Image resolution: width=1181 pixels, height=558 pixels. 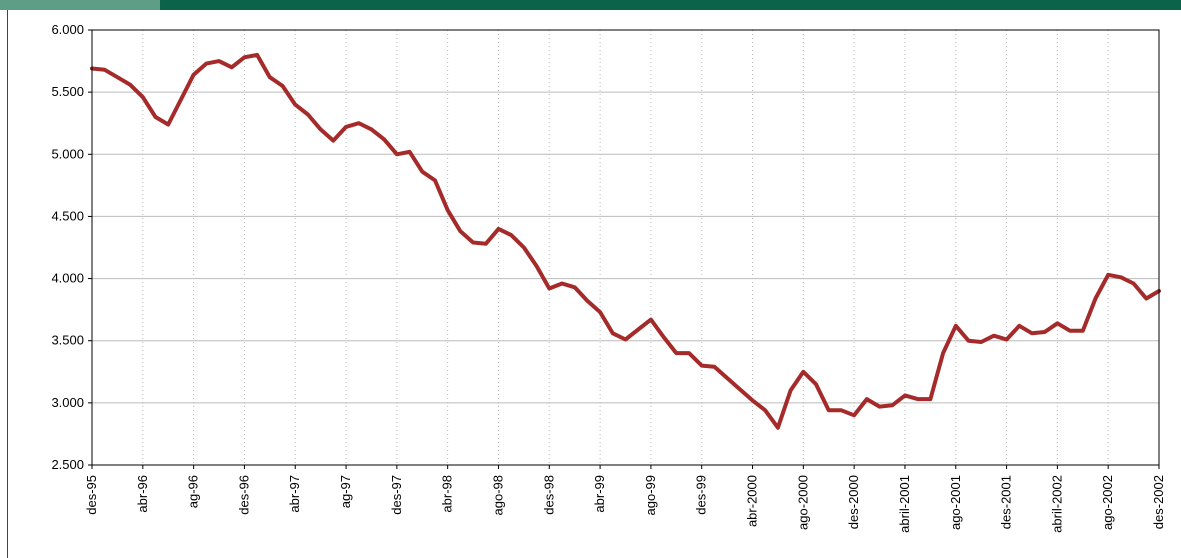 What do you see at coordinates (67, 215) in the screenshot?
I see `y-tick-label: 4.500` at bounding box center [67, 215].